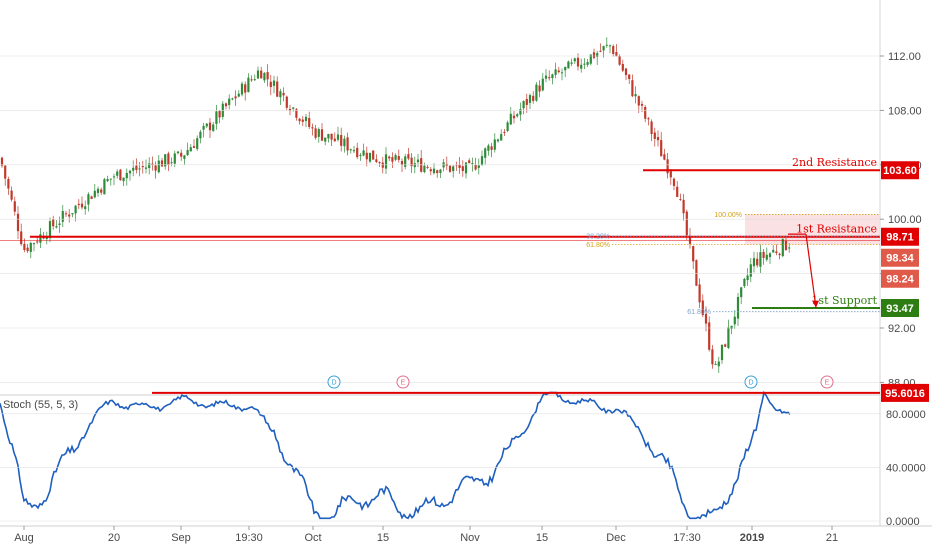 The image size is (932, 550). Describe the element at coordinates (902, 329) in the screenshot. I see `price-tick-label: 92.00` at that location.